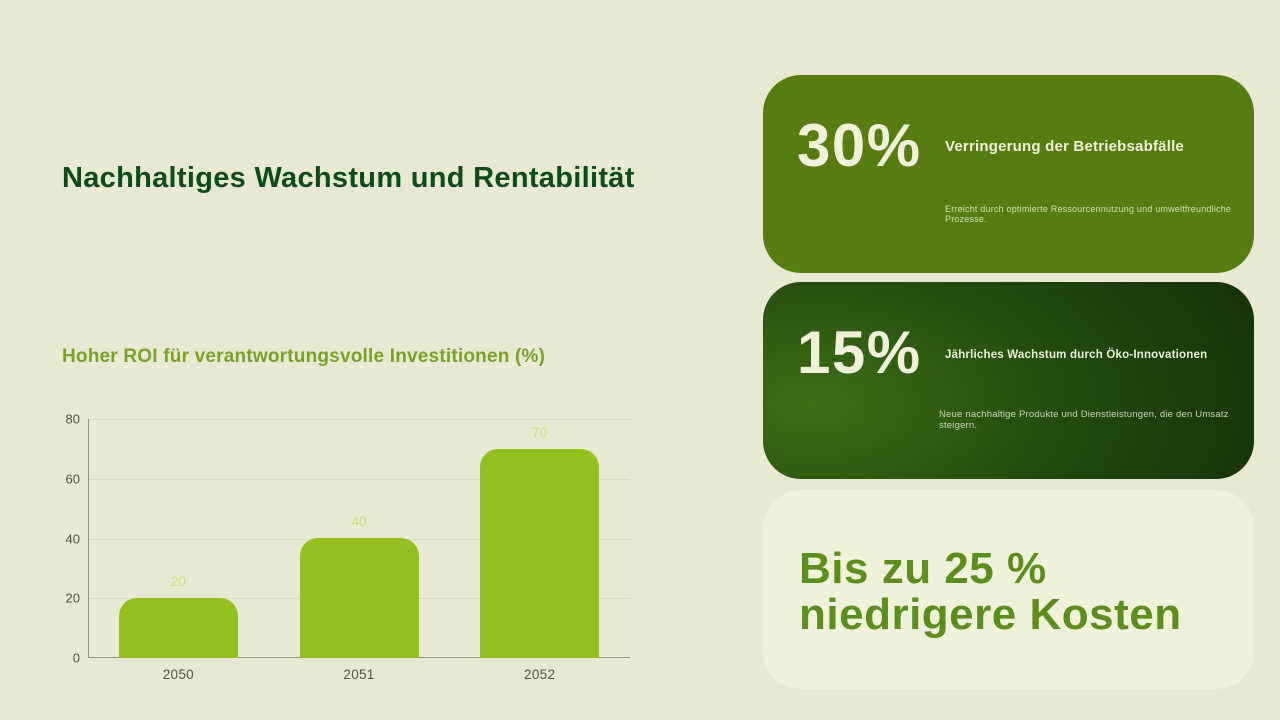  I want to click on chart-plot: 20 40 70, so click(359, 538).